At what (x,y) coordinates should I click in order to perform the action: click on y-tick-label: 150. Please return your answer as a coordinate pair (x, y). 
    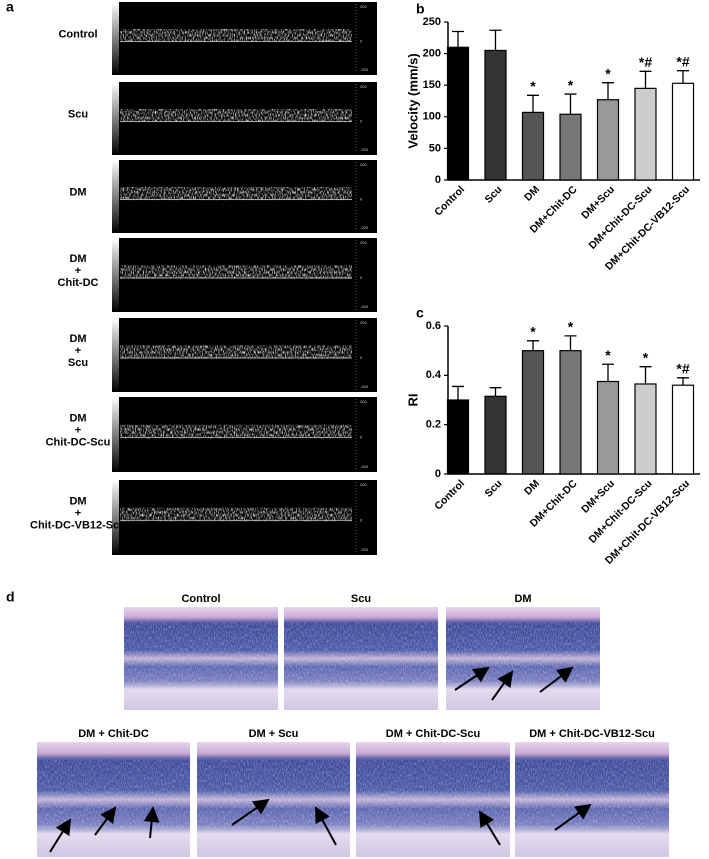
    Looking at the image, I should click on (432, 85).